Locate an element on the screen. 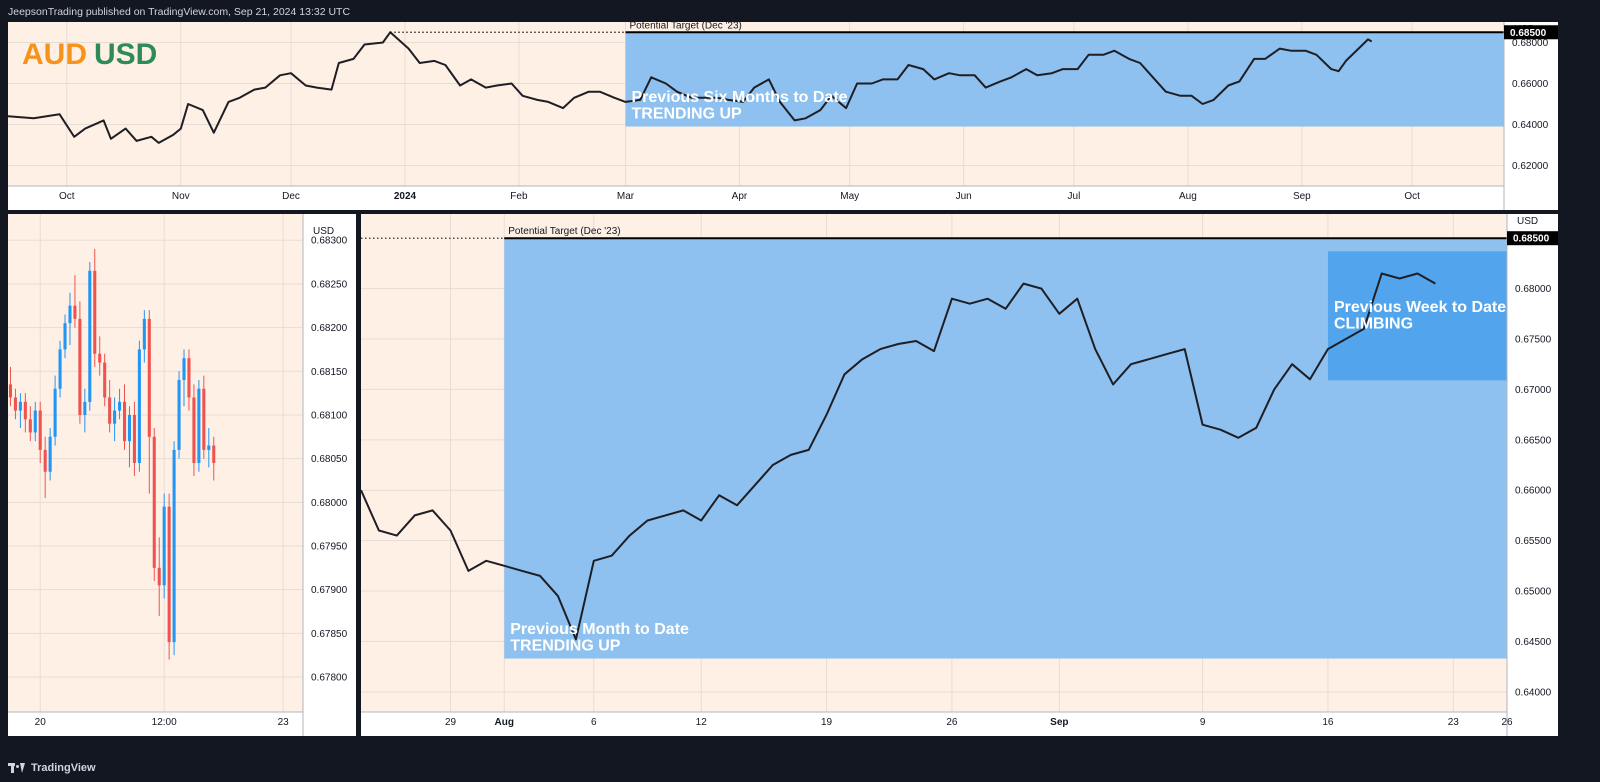  trend-zone is located at coordinates (1064, 79).